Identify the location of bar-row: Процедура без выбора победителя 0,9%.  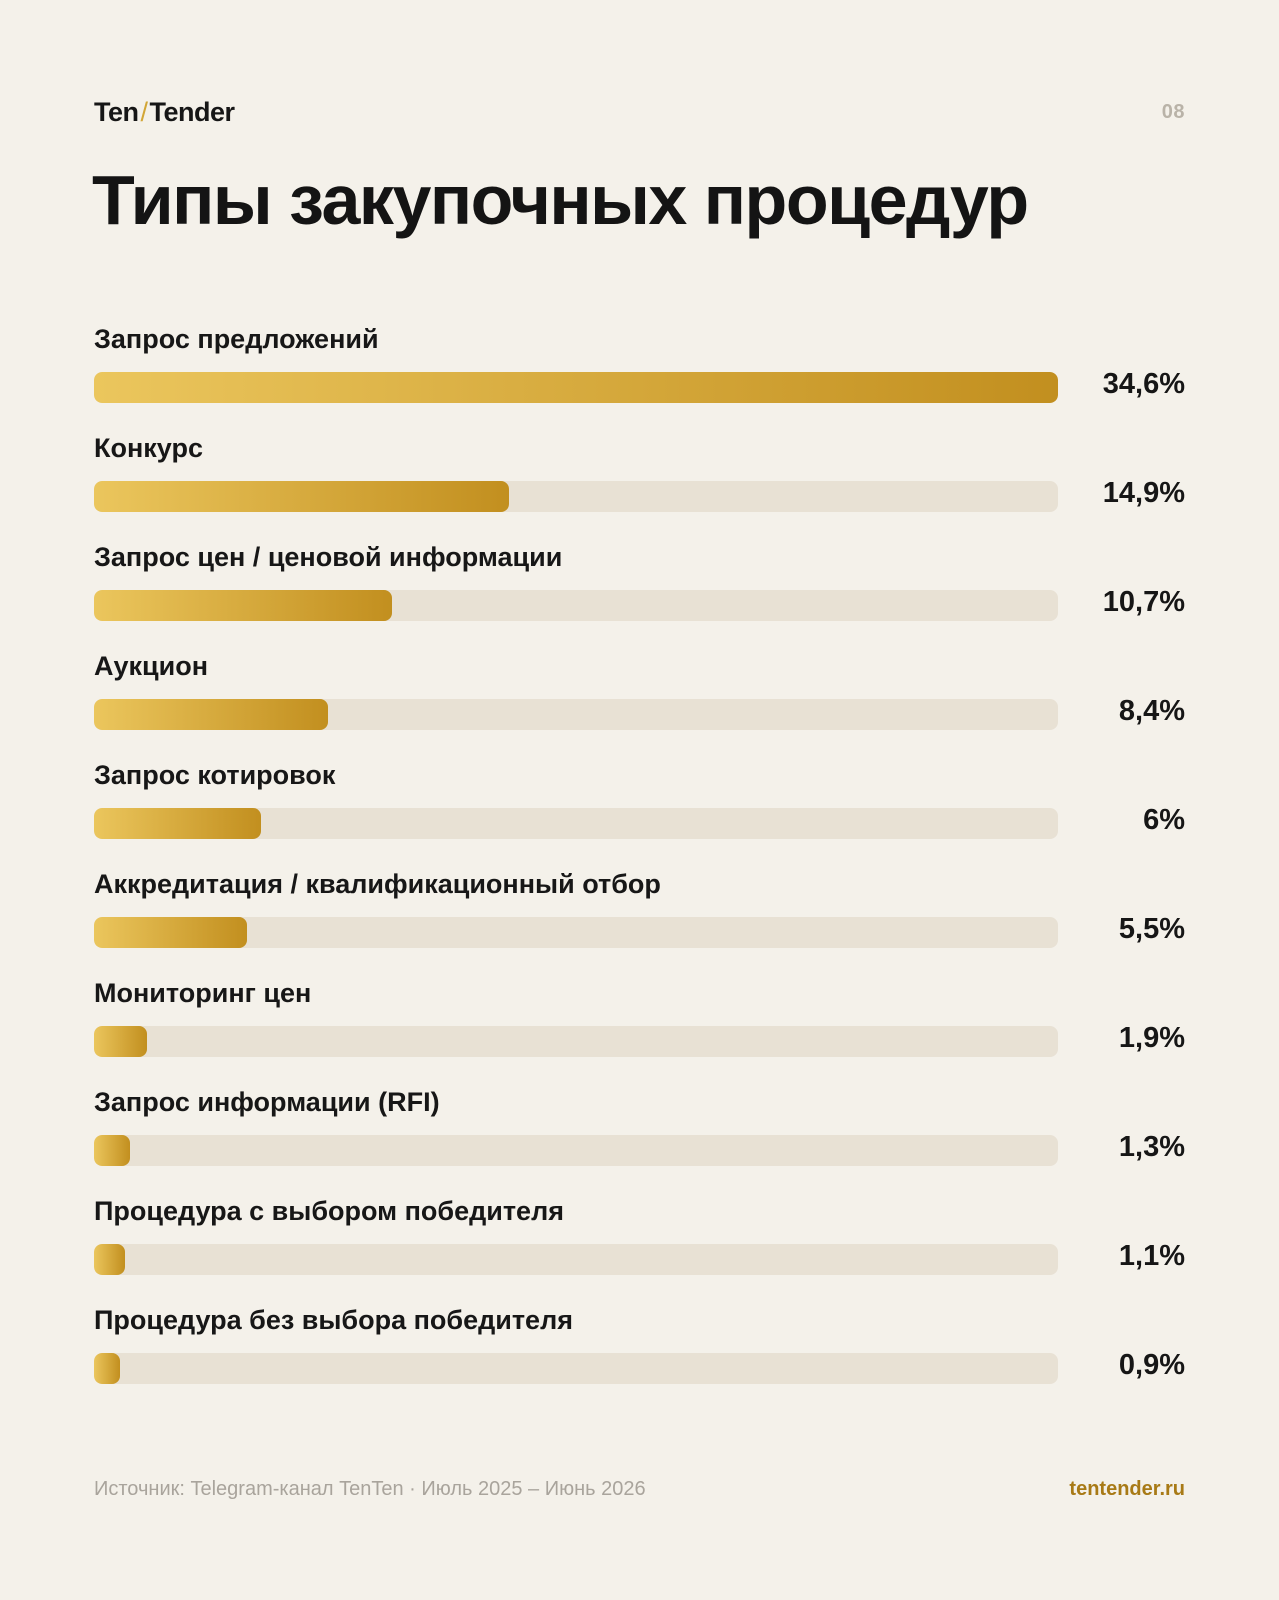
(639, 1355).